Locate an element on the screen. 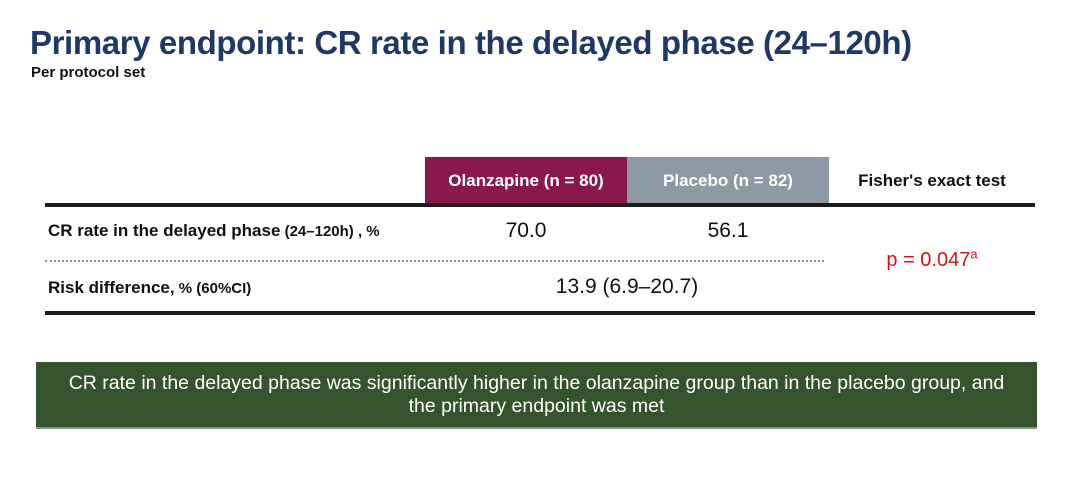  column-header-olanzapine-label: Olanzapine (n = 80) is located at coordinates (526, 180).